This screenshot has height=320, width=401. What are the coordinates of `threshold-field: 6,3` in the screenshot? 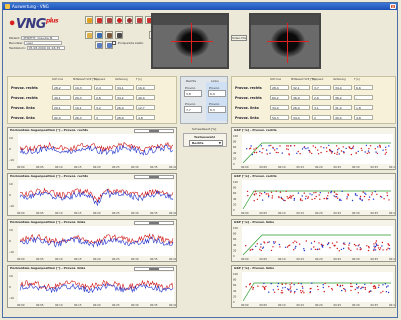 It's located at (217, 109).